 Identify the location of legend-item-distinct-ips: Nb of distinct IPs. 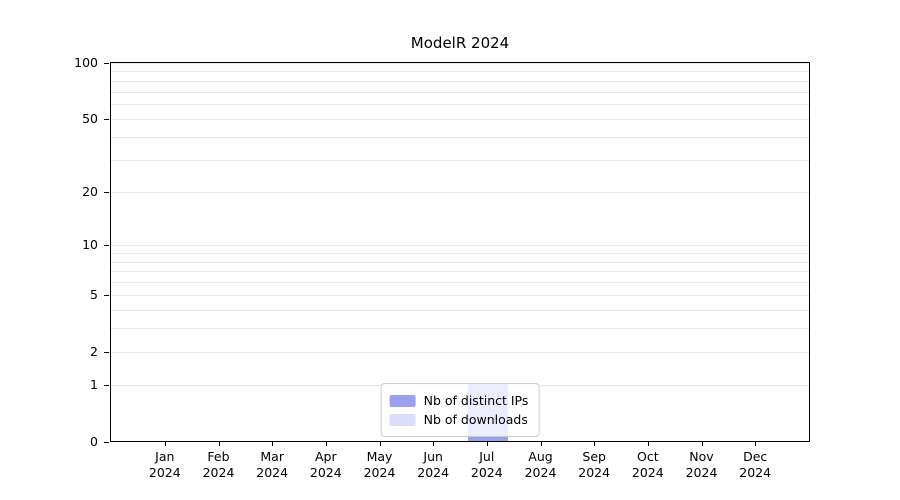
(459, 400).